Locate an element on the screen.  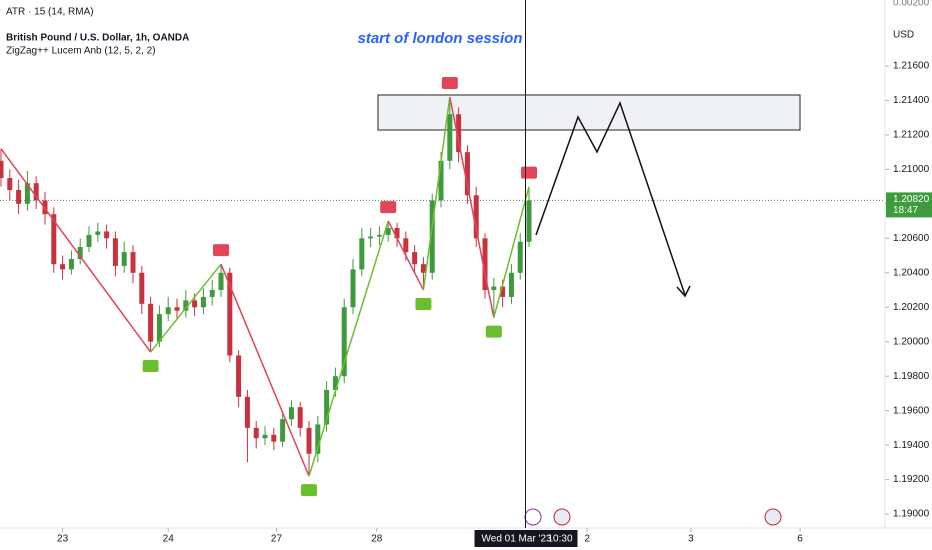
y-tick-label: 1.21200 is located at coordinates (911, 135).